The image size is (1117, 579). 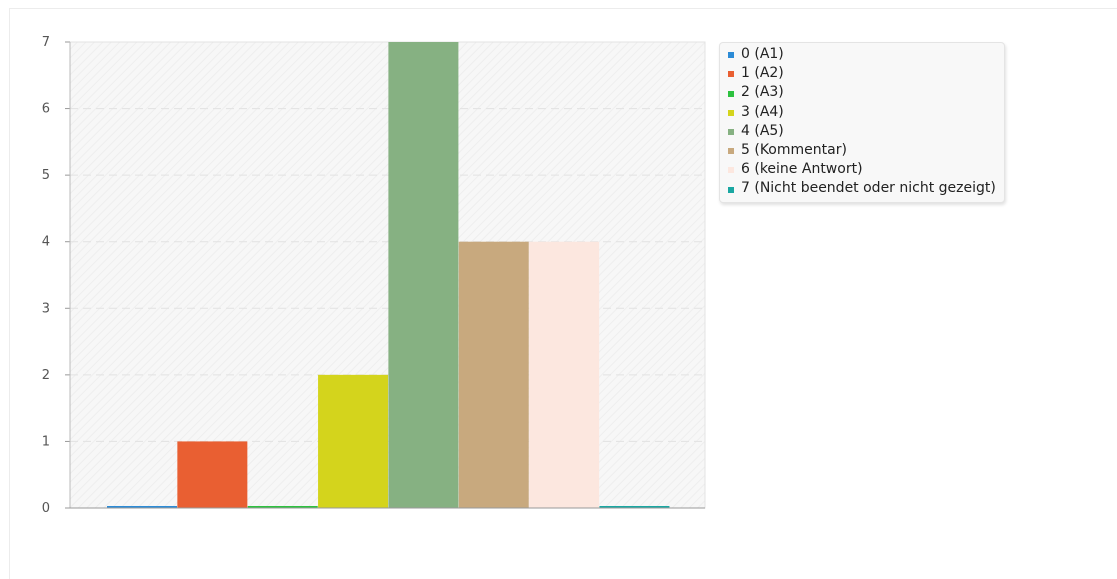 What do you see at coordinates (46, 109) in the screenshot?
I see `y-tick-label: 6` at bounding box center [46, 109].